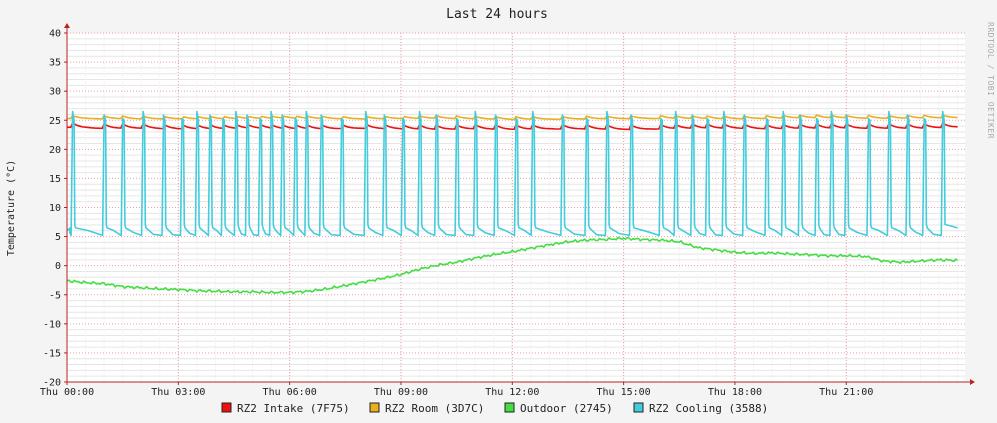 The image size is (997, 423). I want to click on y-tick-label: -10, so click(52, 324).